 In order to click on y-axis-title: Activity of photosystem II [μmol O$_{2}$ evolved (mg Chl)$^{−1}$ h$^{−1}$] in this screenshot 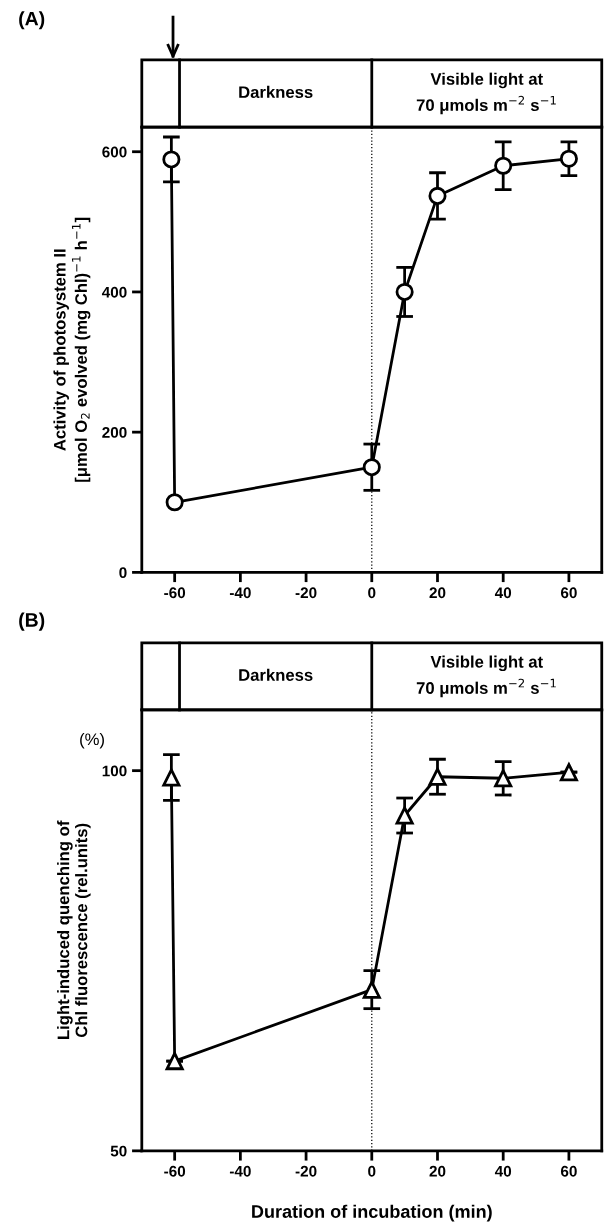, I will do `click(72, 349)`.